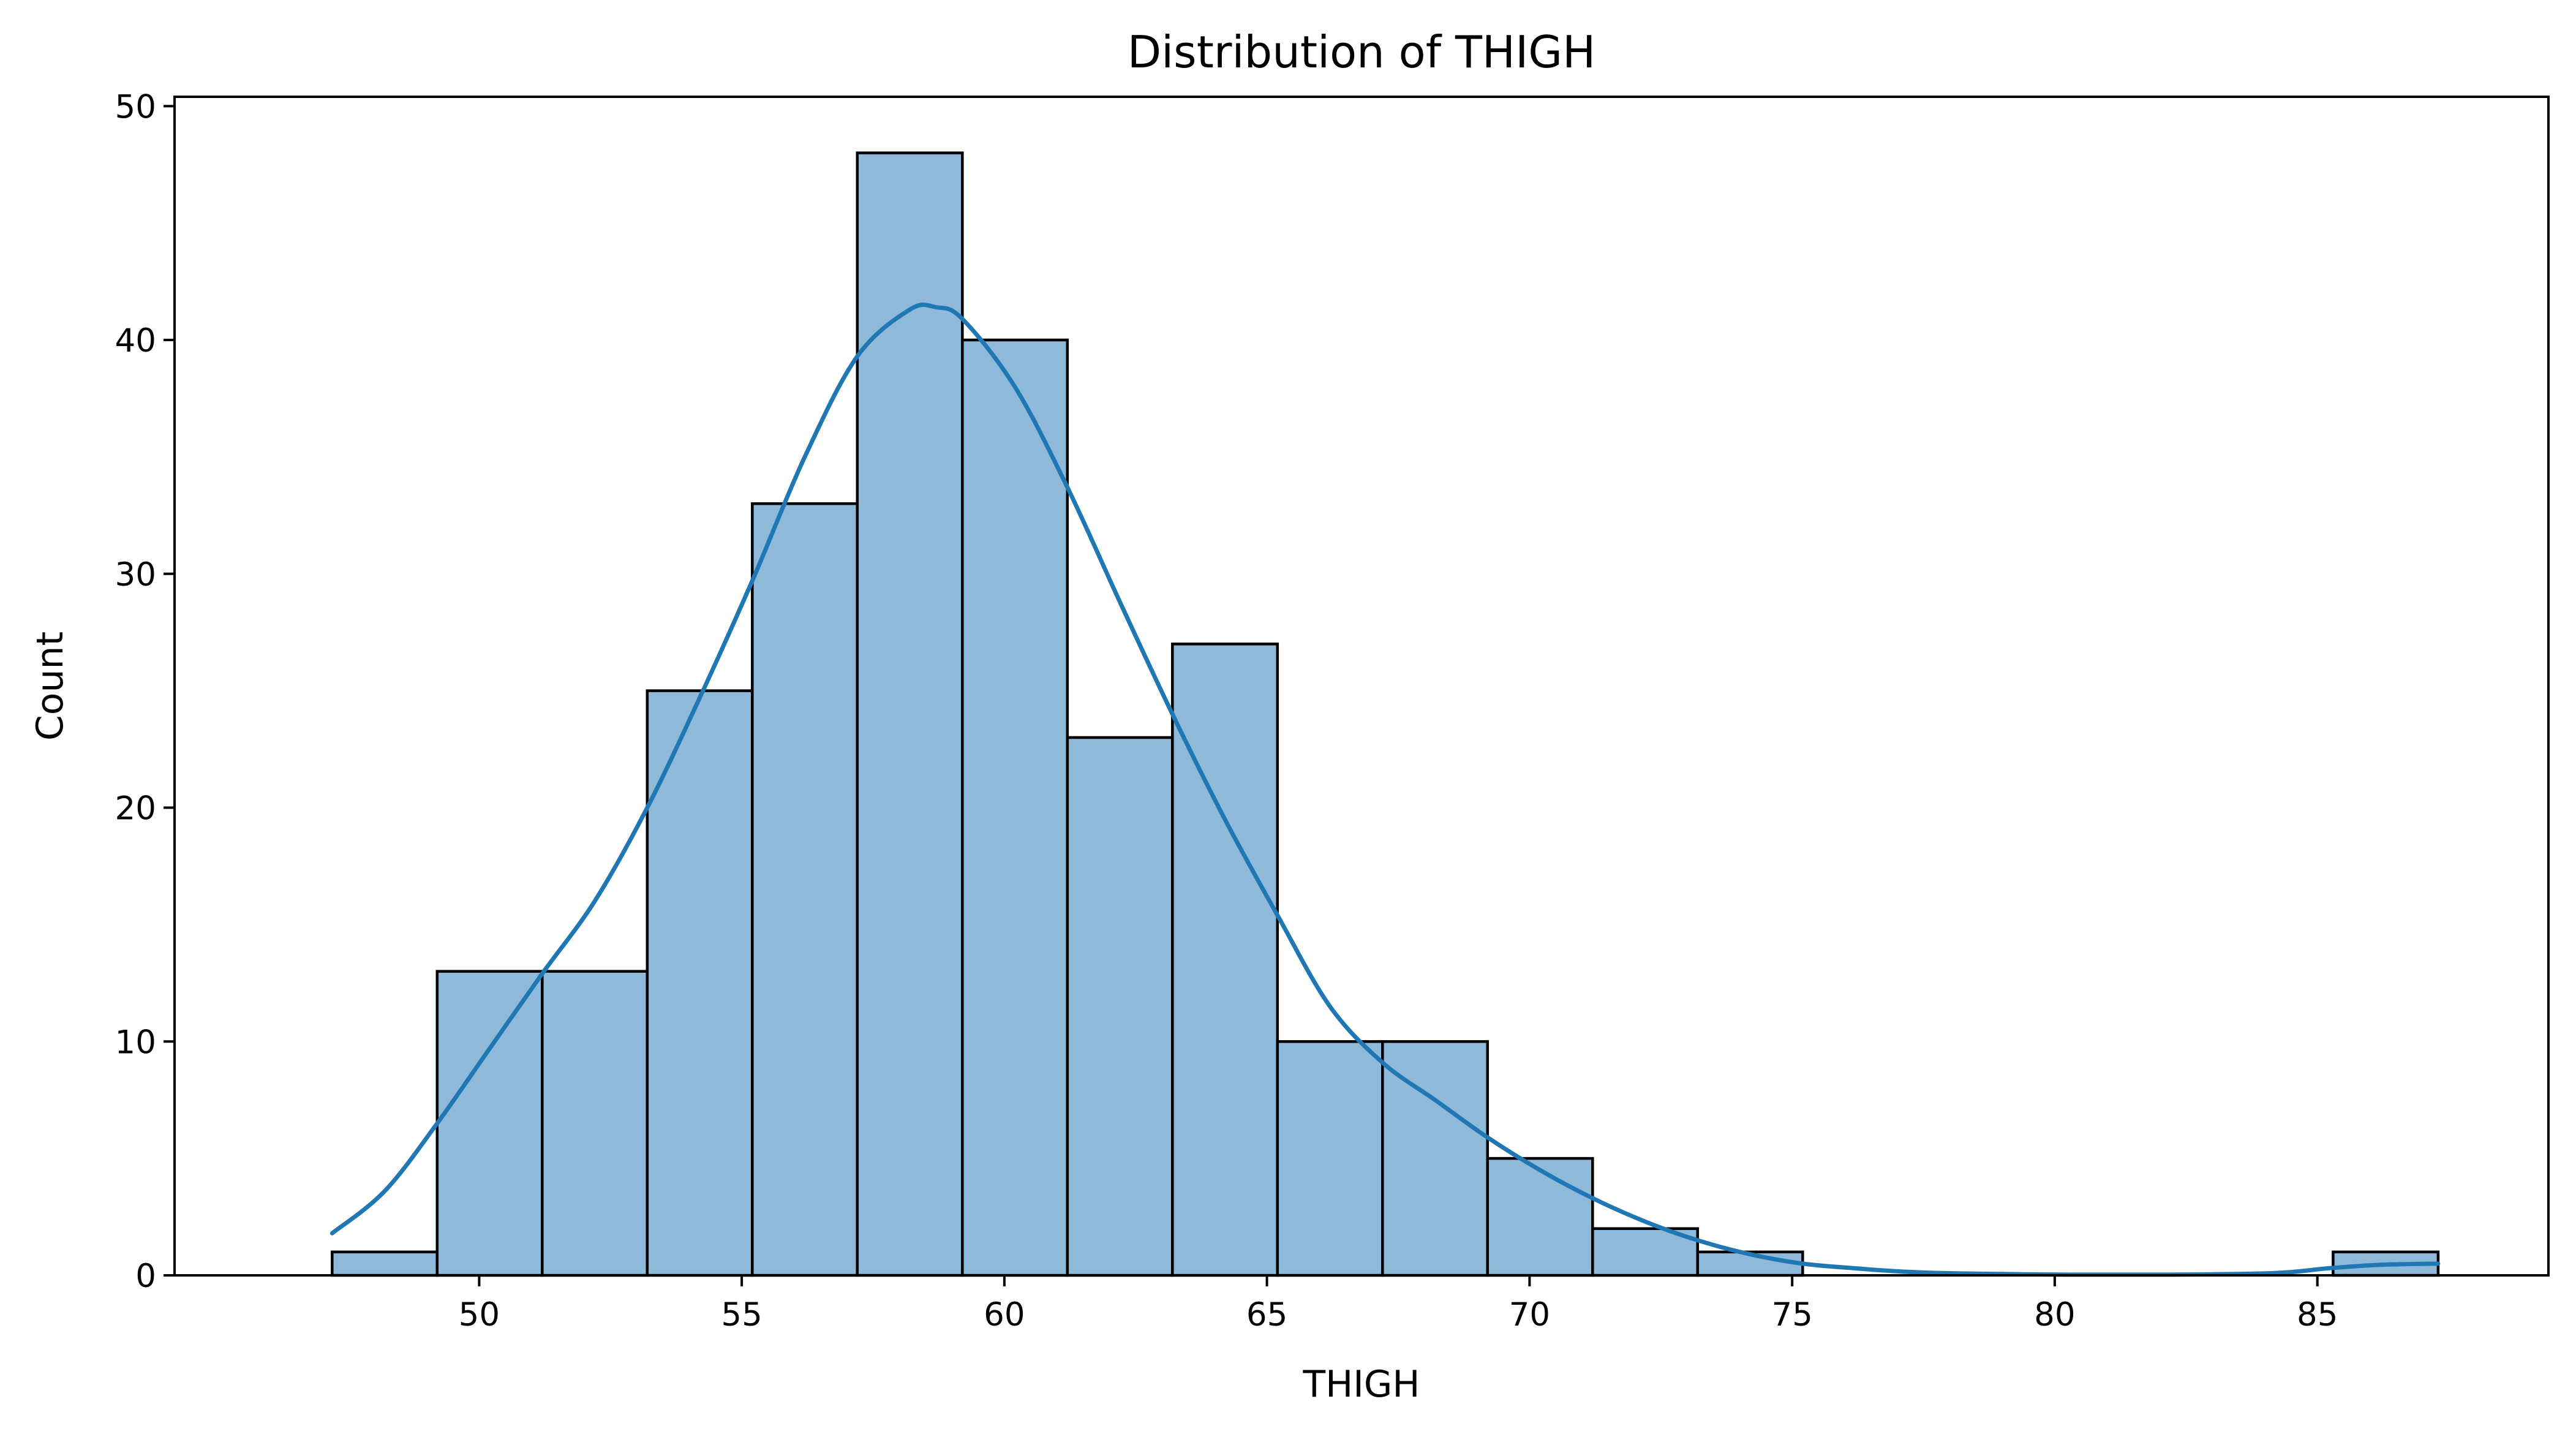  I want to click on y-axis-label: Count, so click(50, 686).